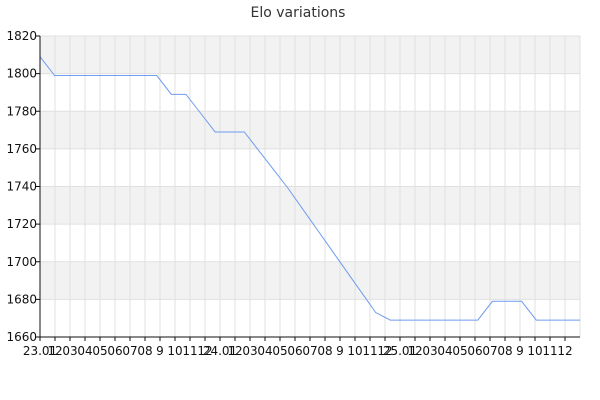 This screenshot has width=600, height=400. I want to click on y-tick-label: 1660, so click(21, 337).